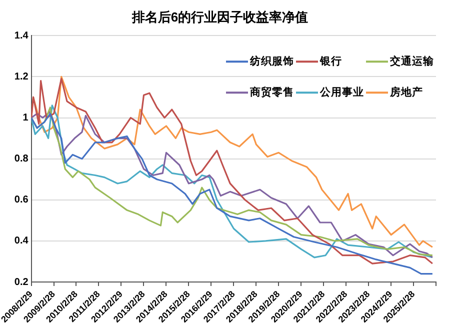  What do you see at coordinates (21, 36) in the screenshot?
I see `y-tick-label: 1.4` at bounding box center [21, 36].